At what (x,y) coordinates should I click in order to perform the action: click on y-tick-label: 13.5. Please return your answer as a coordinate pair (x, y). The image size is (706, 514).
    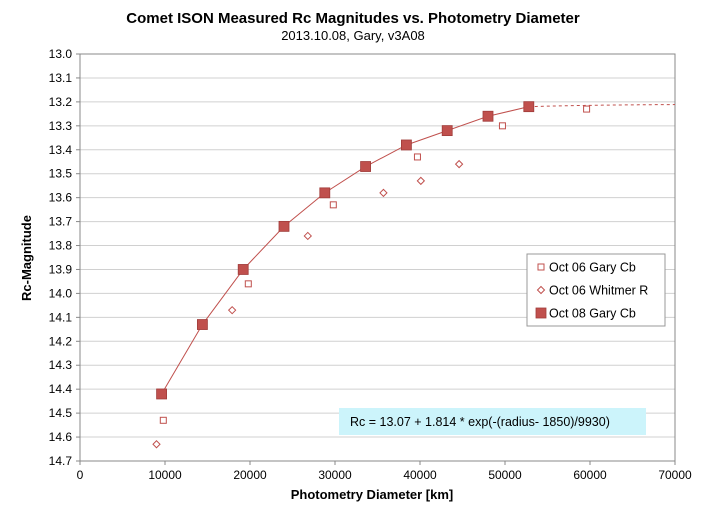
    Looking at the image, I should click on (61, 174).